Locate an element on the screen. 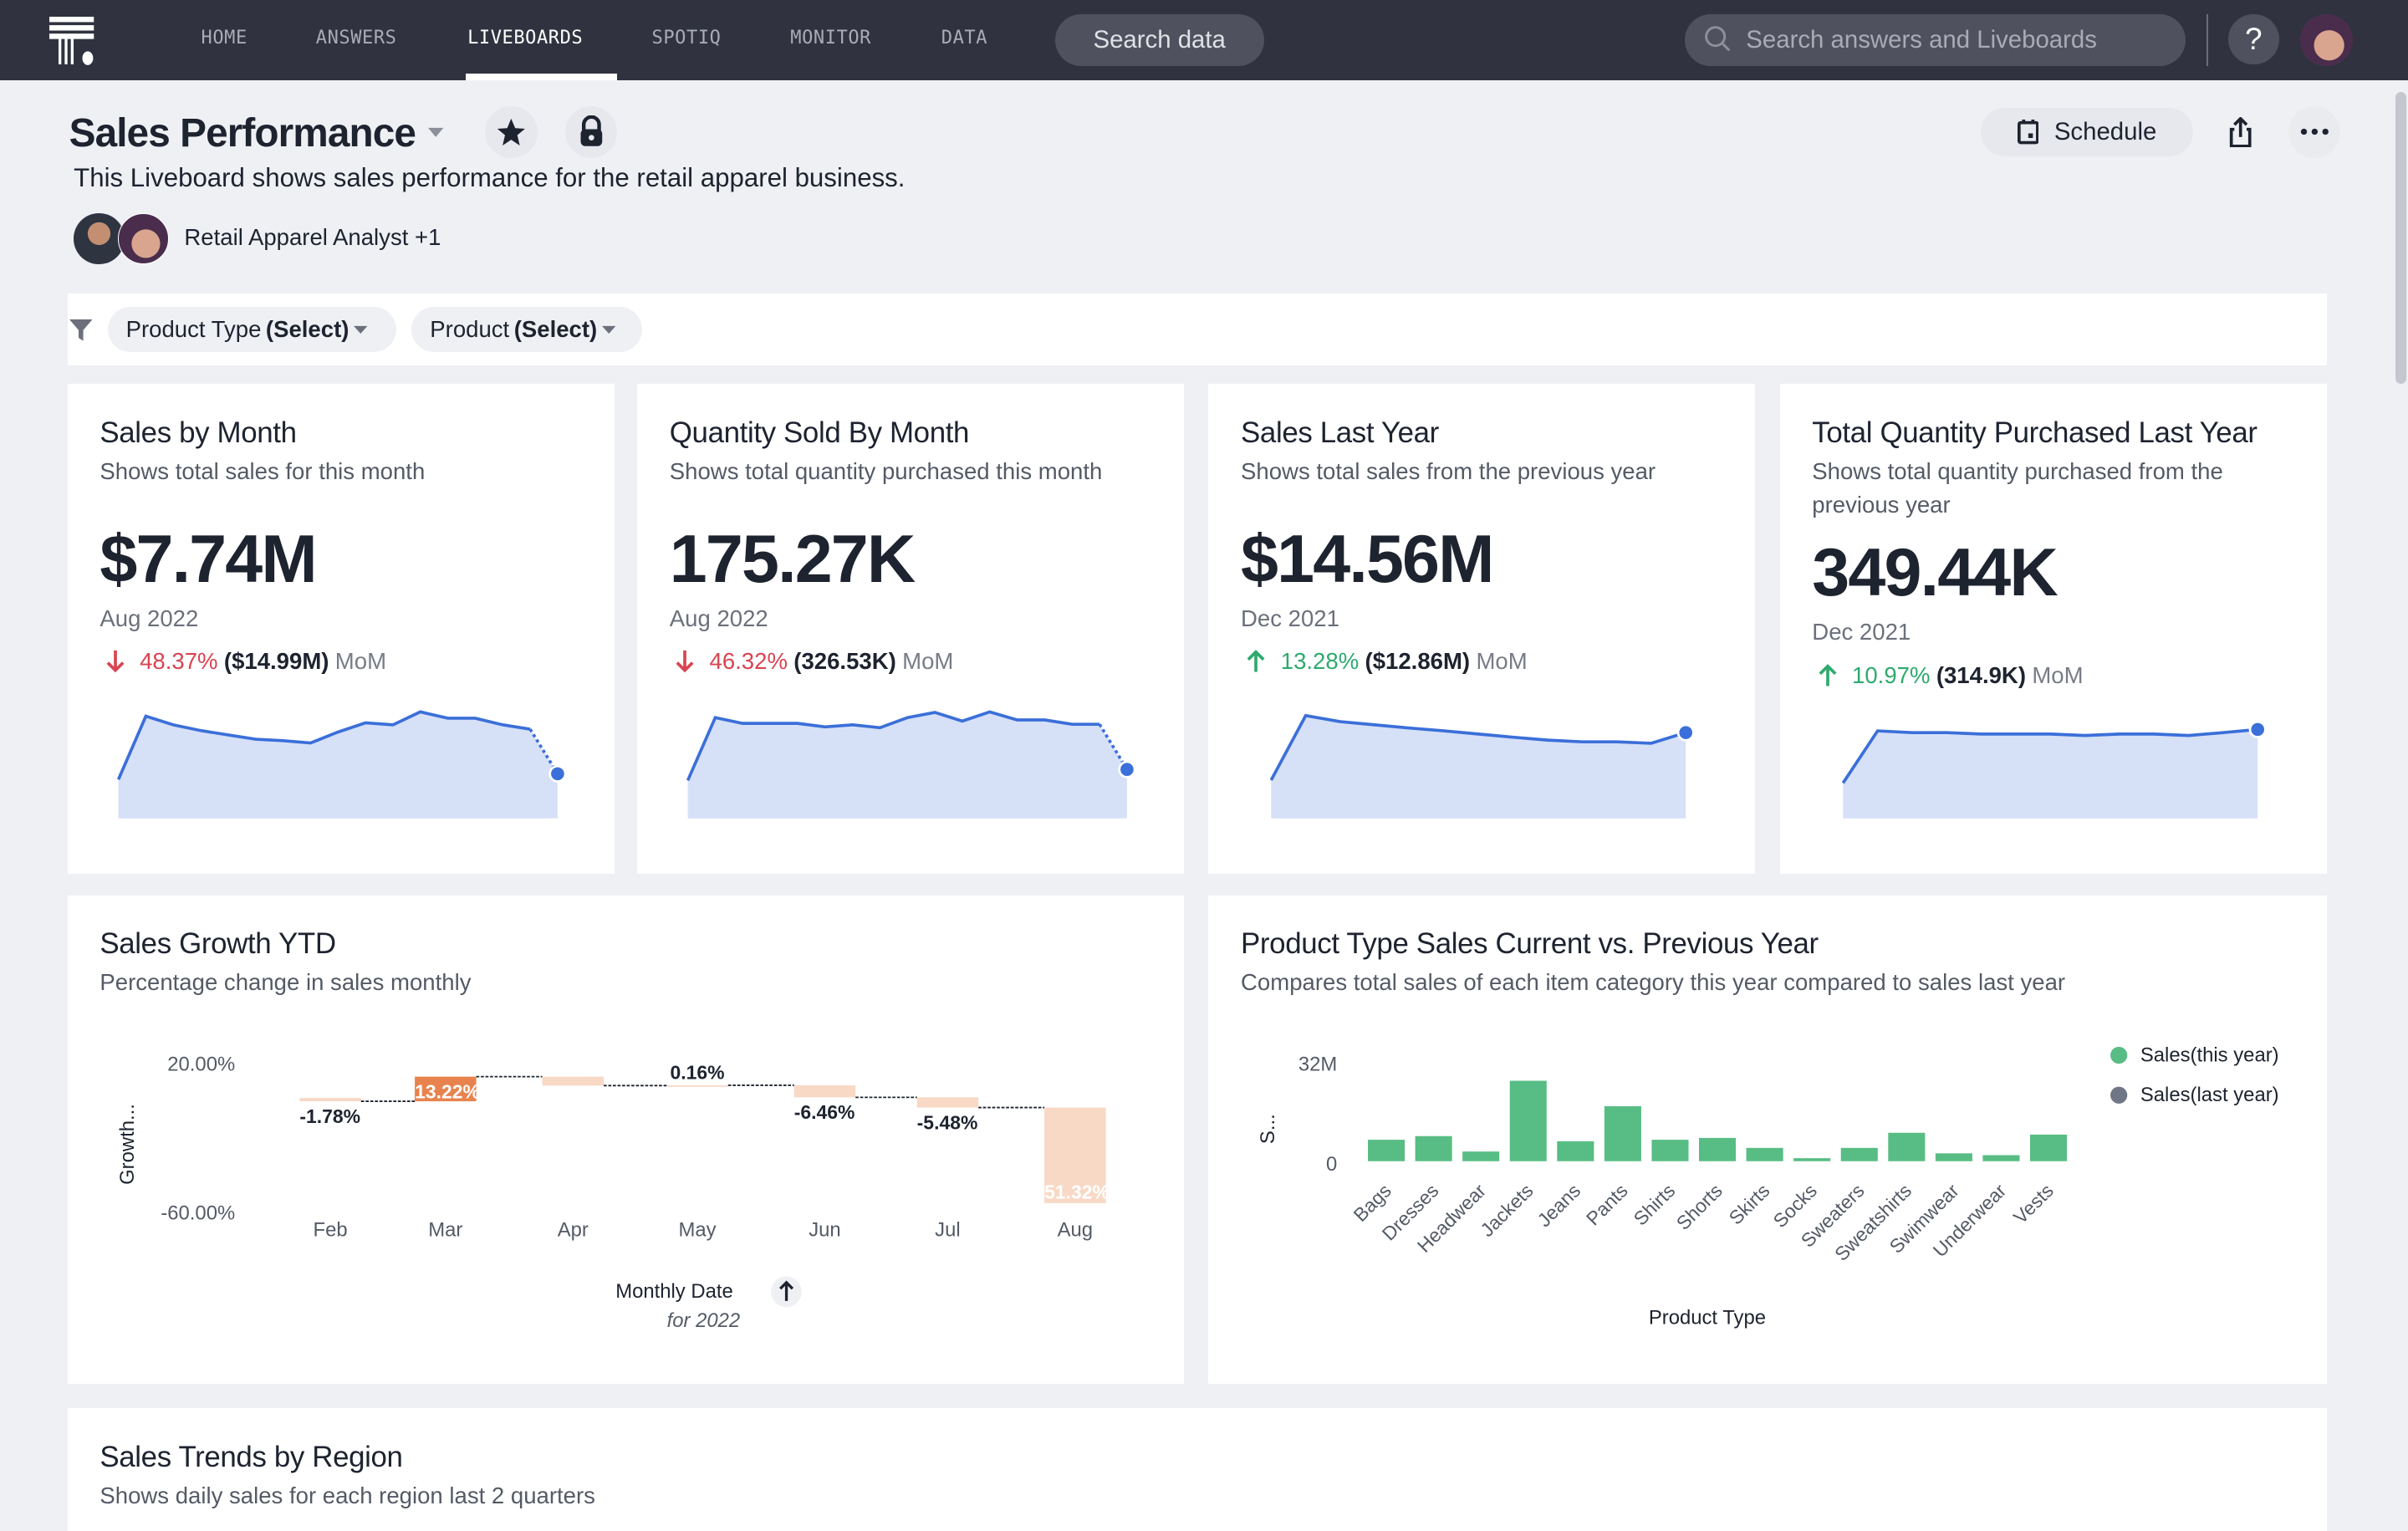  kpi-previous-value: (326.53K) is located at coordinates (845, 661).